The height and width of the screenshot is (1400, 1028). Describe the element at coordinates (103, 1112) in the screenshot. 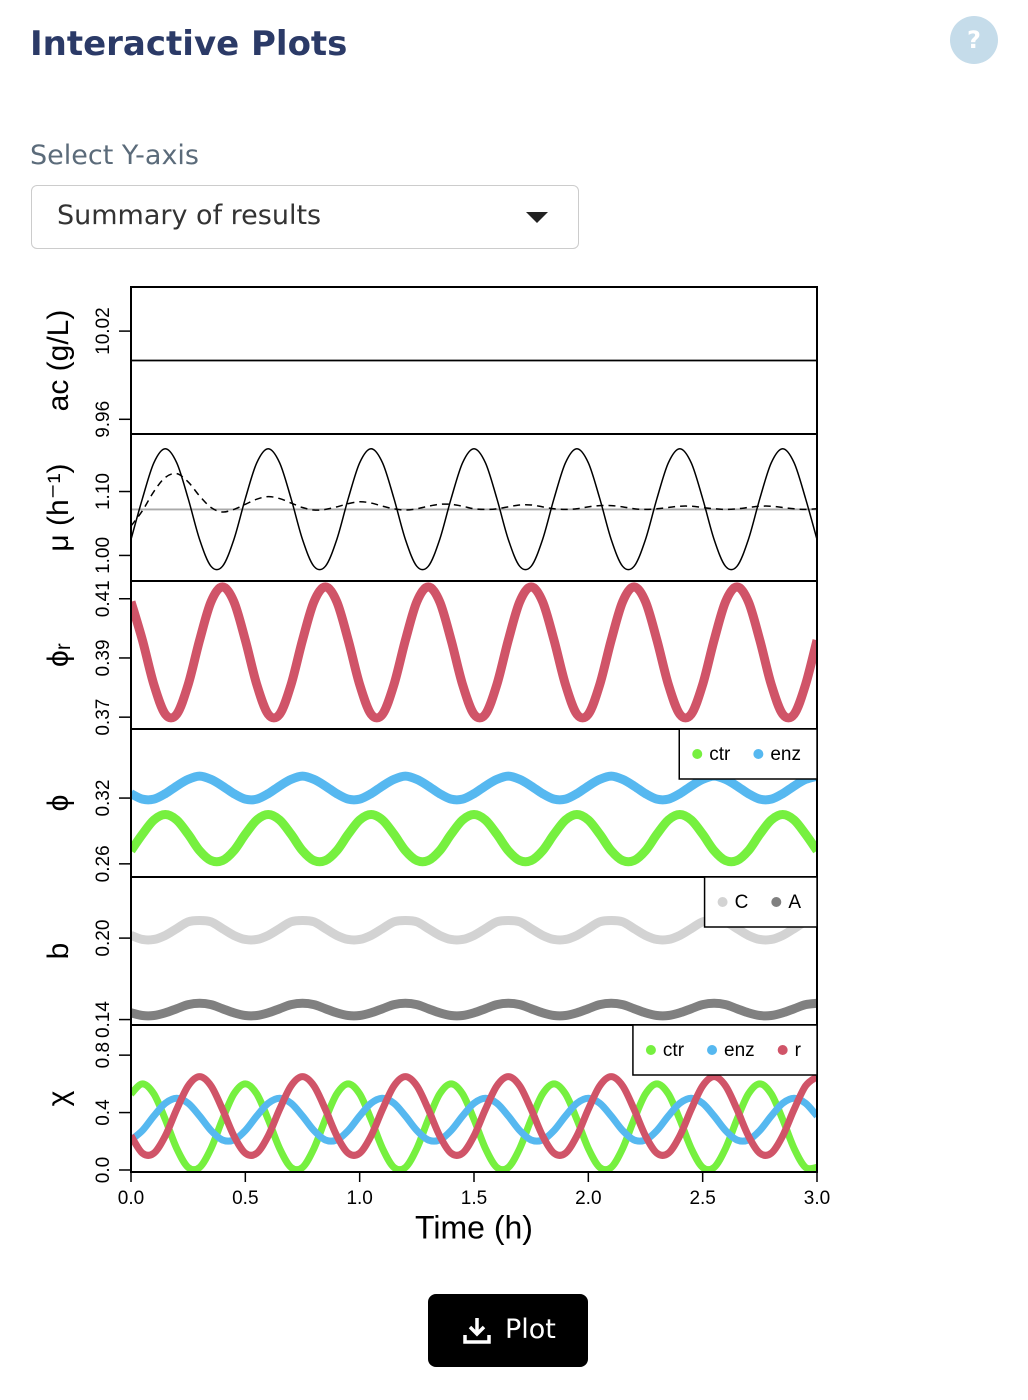

I see `y-tick-label: 0.4` at that location.